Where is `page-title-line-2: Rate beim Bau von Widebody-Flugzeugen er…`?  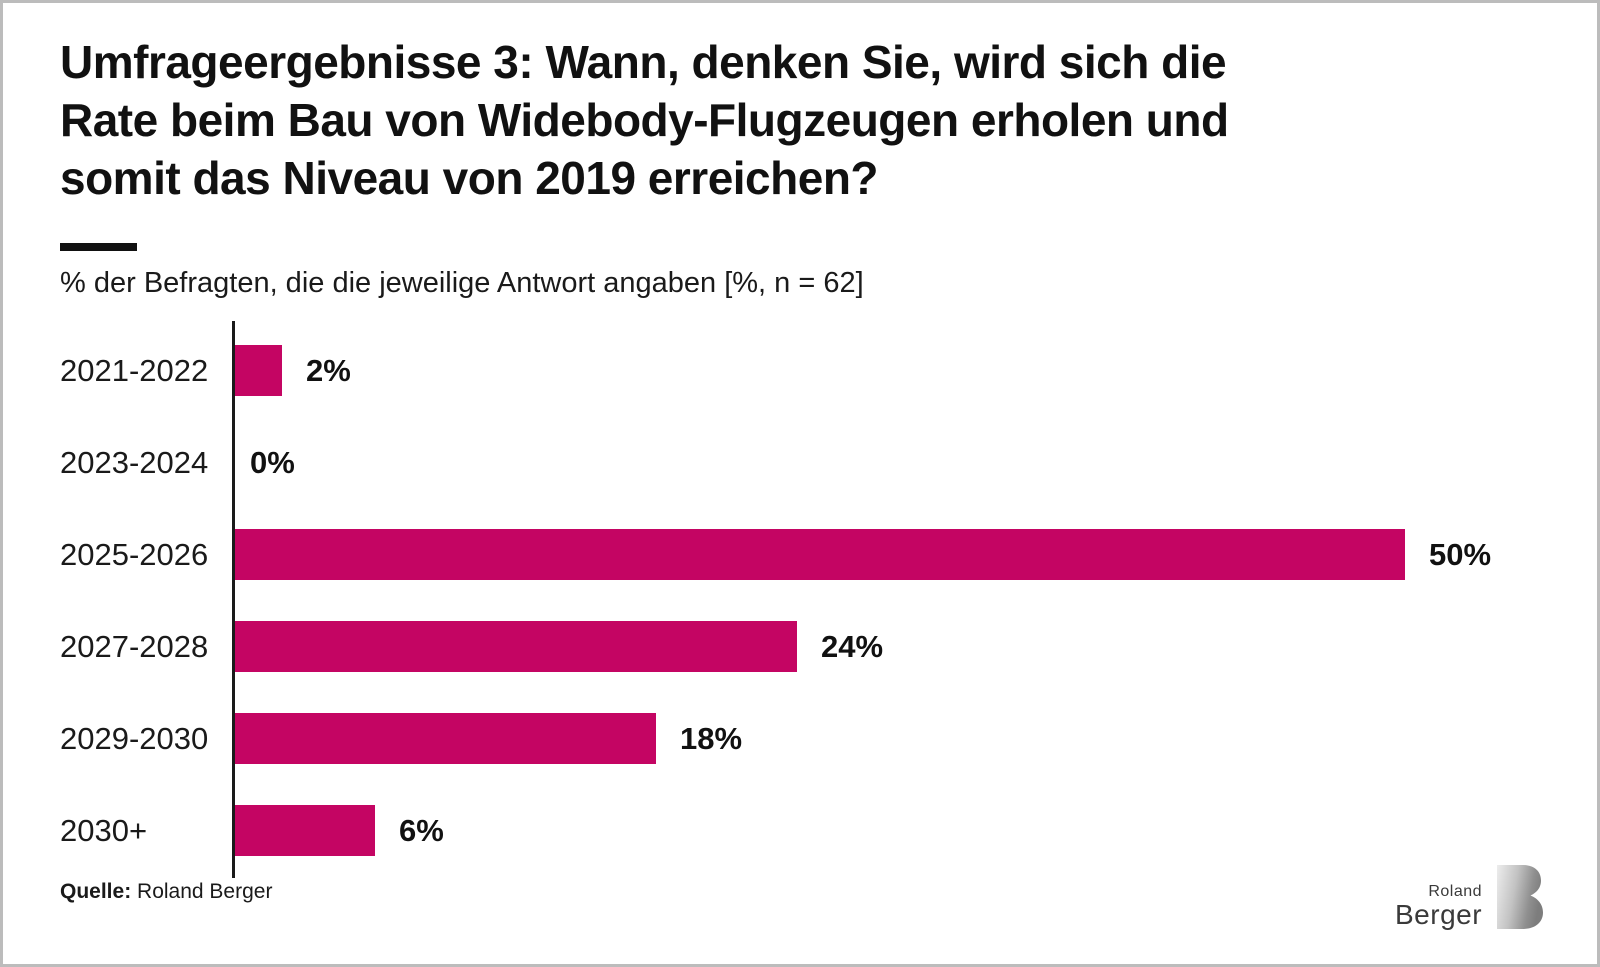 page-title-line-2: Rate beim Bau von Widebody-Flugzeugen er… is located at coordinates (644, 120).